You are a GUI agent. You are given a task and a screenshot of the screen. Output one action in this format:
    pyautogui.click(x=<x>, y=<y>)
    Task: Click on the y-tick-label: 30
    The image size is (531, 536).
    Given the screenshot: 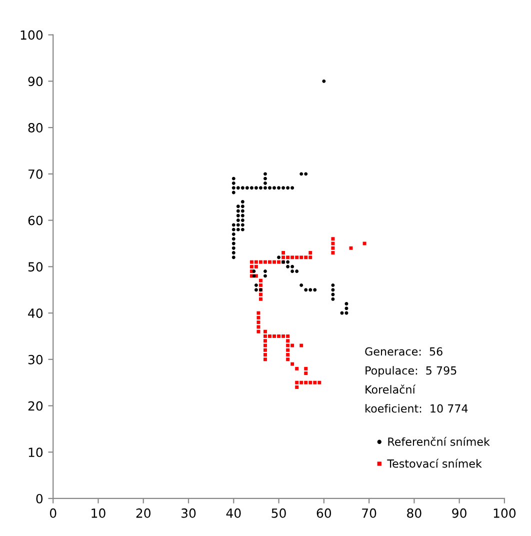 What is the action you would take?
    pyautogui.click(x=35, y=359)
    